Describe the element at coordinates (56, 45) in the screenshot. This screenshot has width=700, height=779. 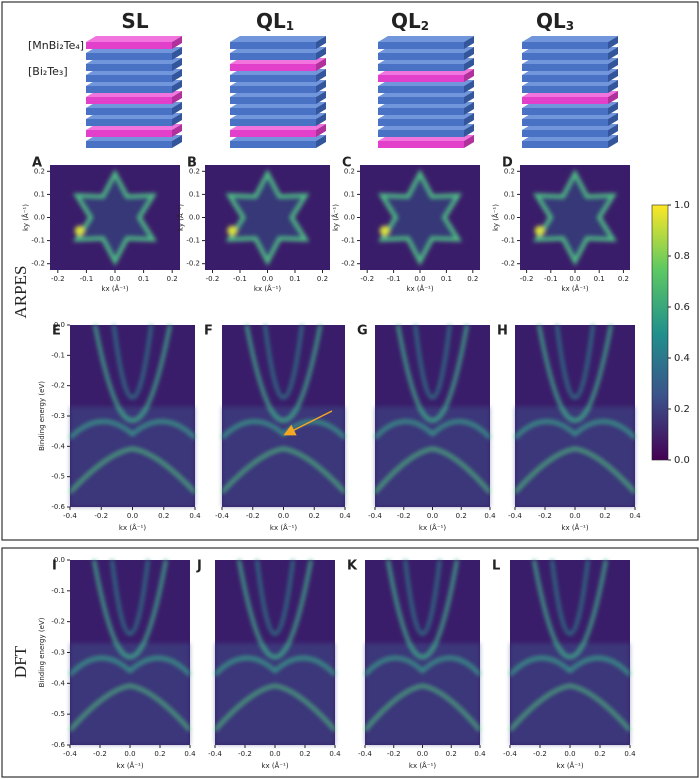
I see `layer-label: [MnBi₂Te₄]` at that location.